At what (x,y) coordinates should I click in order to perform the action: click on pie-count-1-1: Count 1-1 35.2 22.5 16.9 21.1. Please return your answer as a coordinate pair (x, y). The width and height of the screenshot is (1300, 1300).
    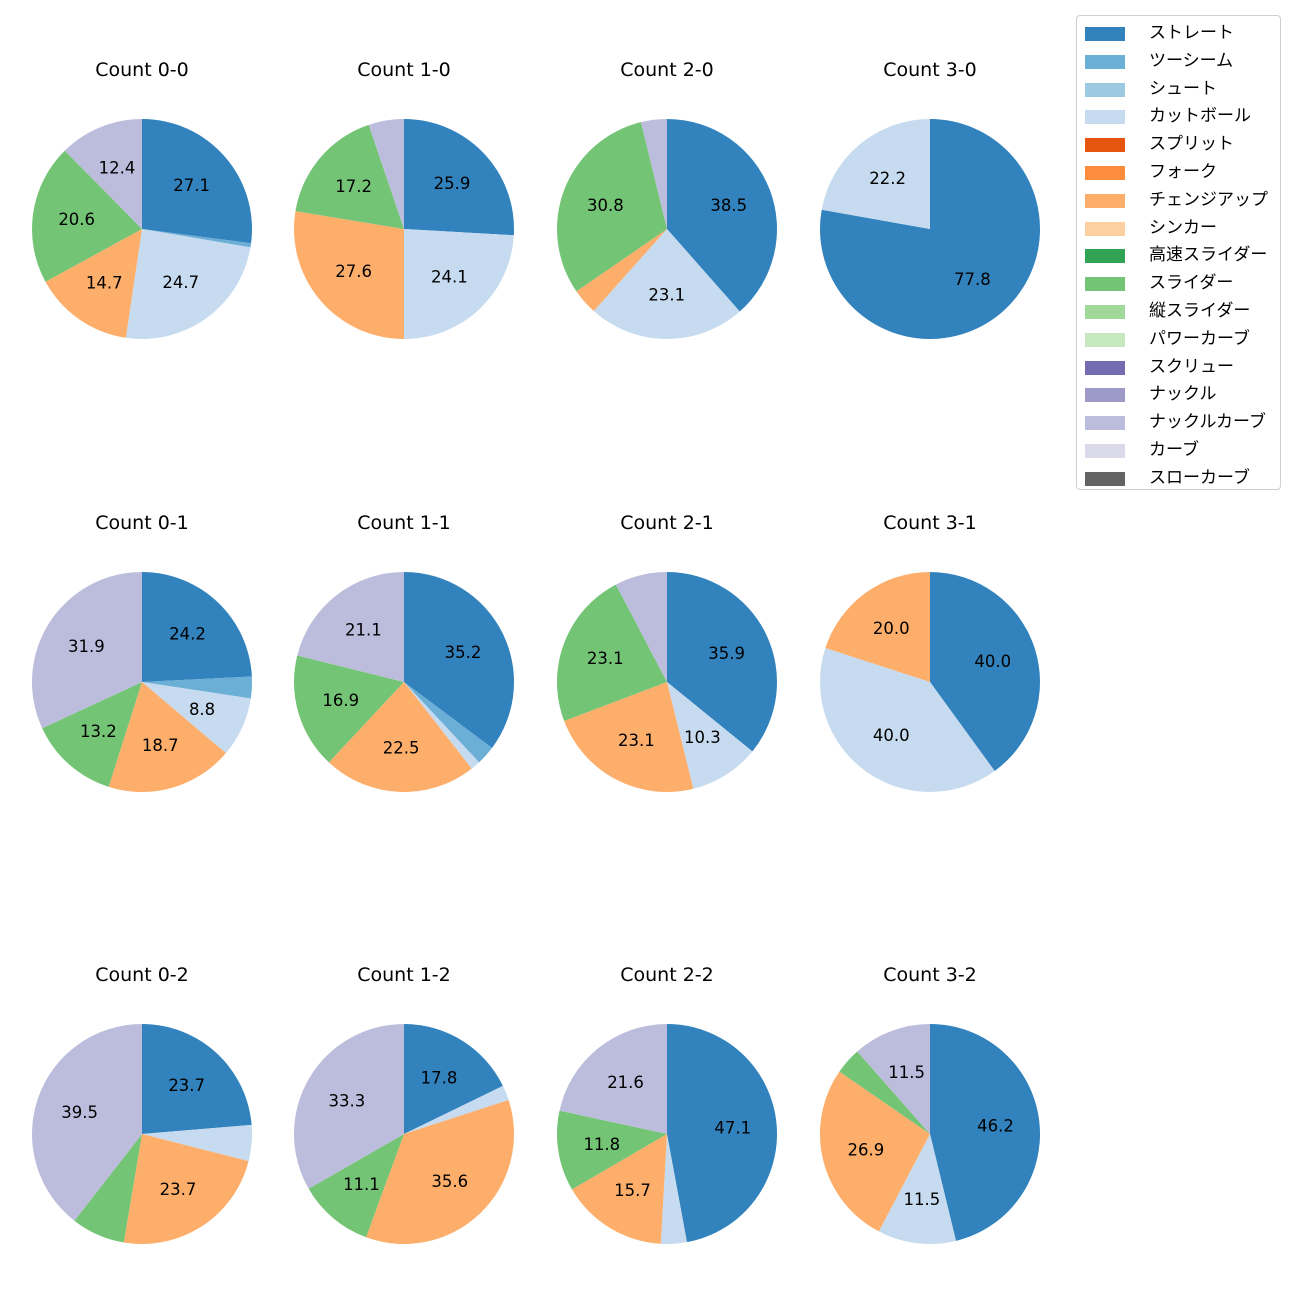
    Looking at the image, I should click on (404, 652).